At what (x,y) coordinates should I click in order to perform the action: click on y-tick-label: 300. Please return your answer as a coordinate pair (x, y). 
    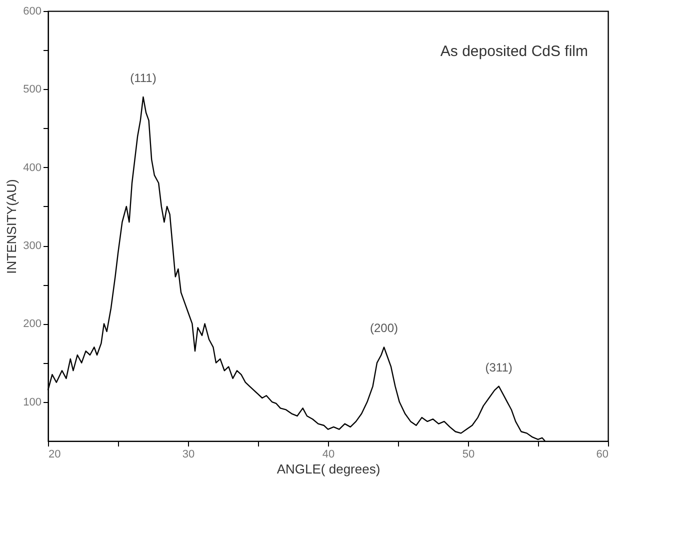
    Looking at the image, I should click on (32, 246).